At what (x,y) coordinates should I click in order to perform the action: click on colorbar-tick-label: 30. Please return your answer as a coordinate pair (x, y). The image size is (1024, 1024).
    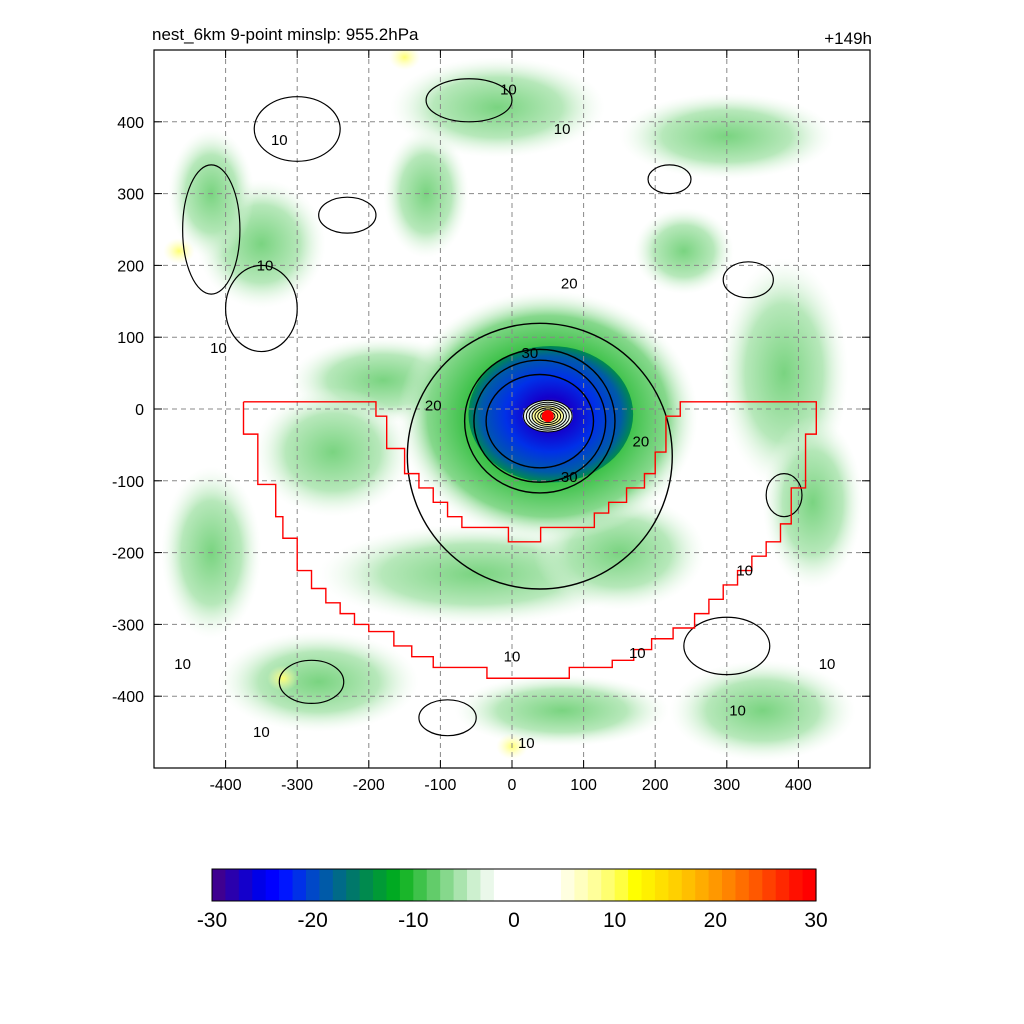
    Looking at the image, I should click on (815, 920).